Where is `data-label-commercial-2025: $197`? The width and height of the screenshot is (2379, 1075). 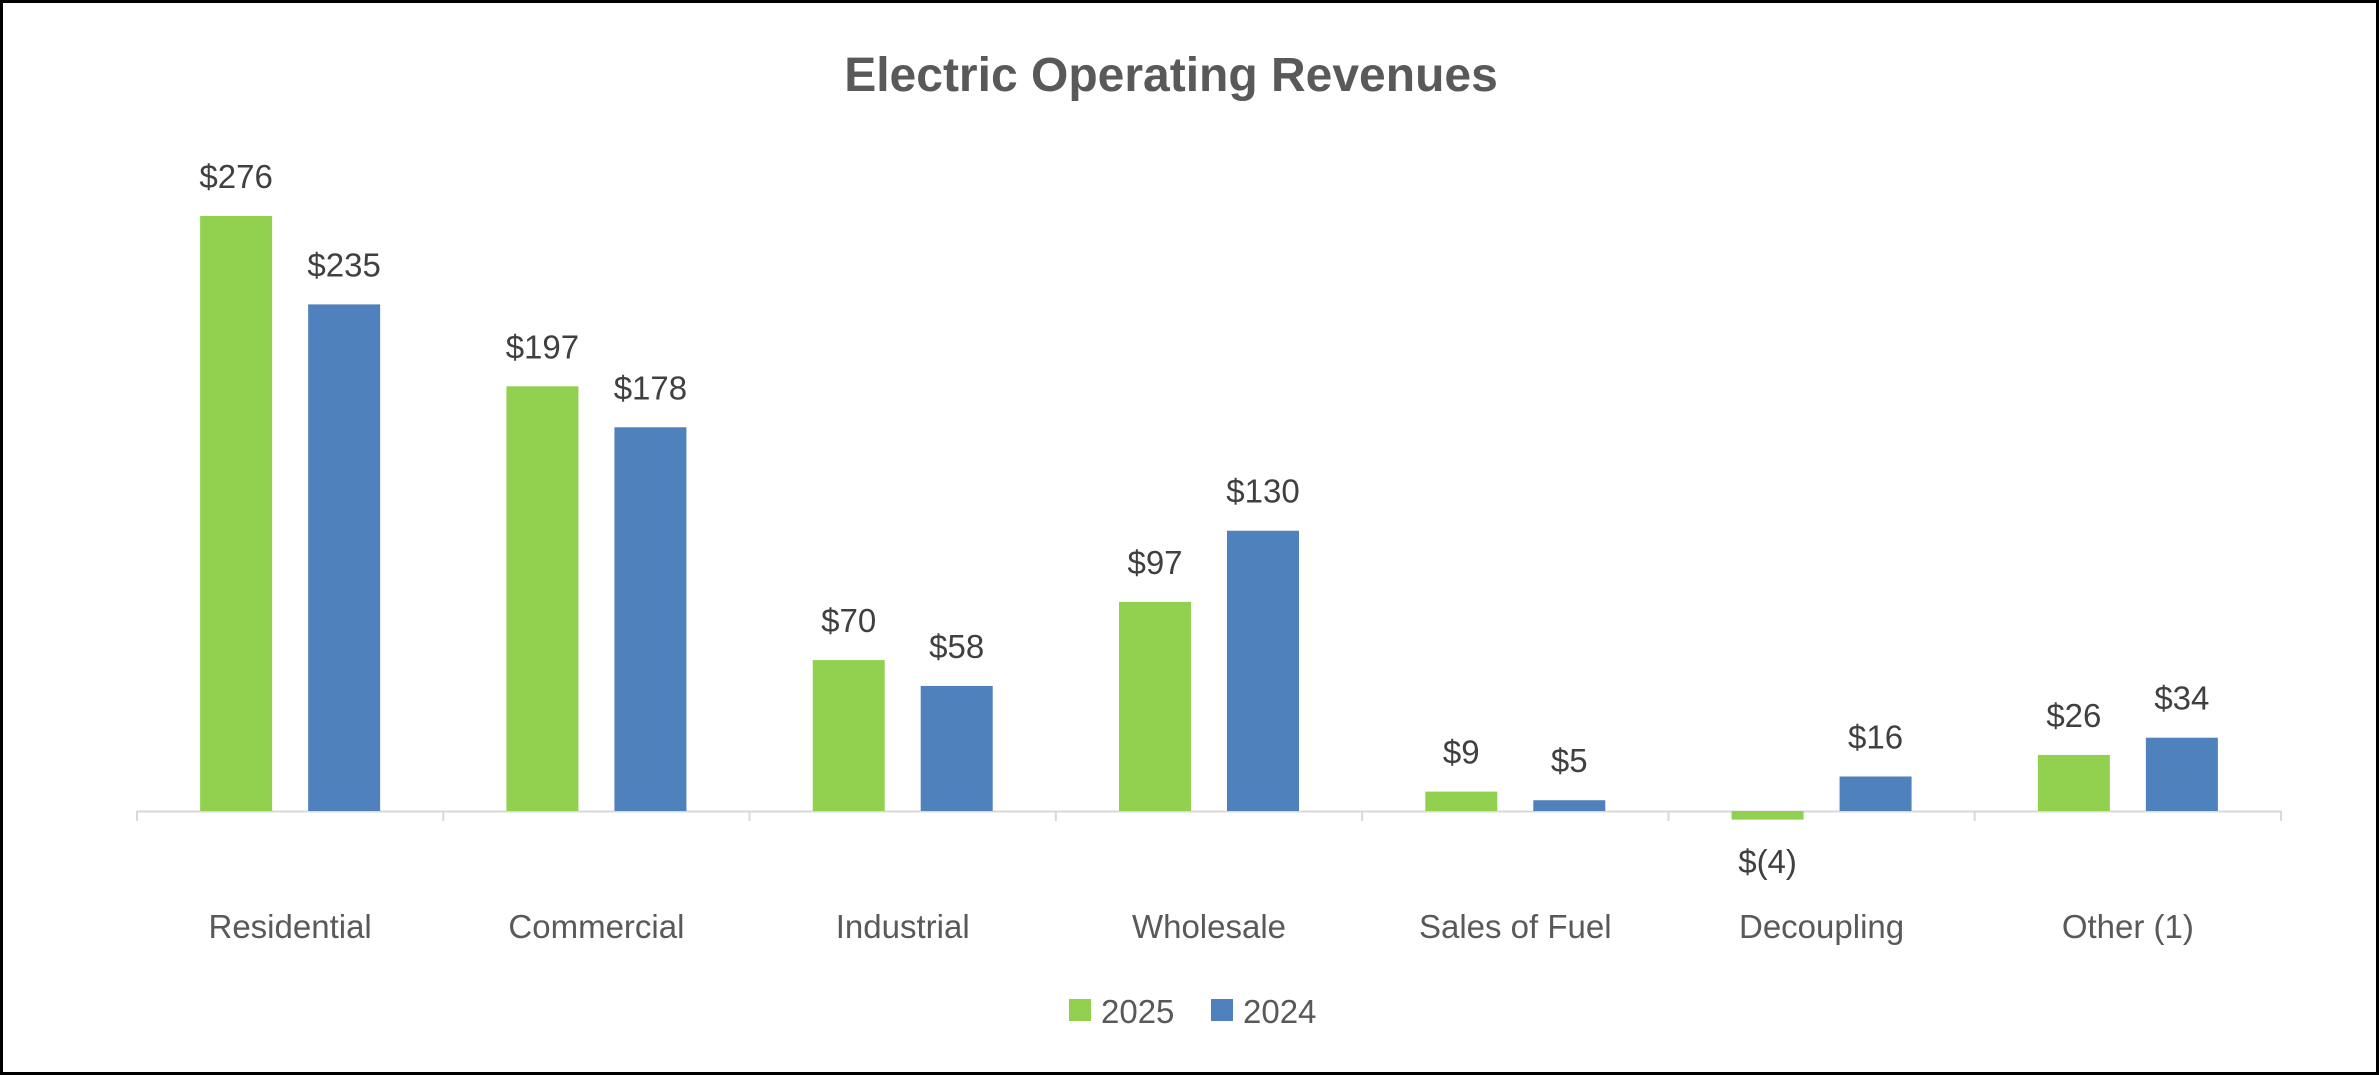
data-label-commercial-2025: $197 is located at coordinates (542, 346).